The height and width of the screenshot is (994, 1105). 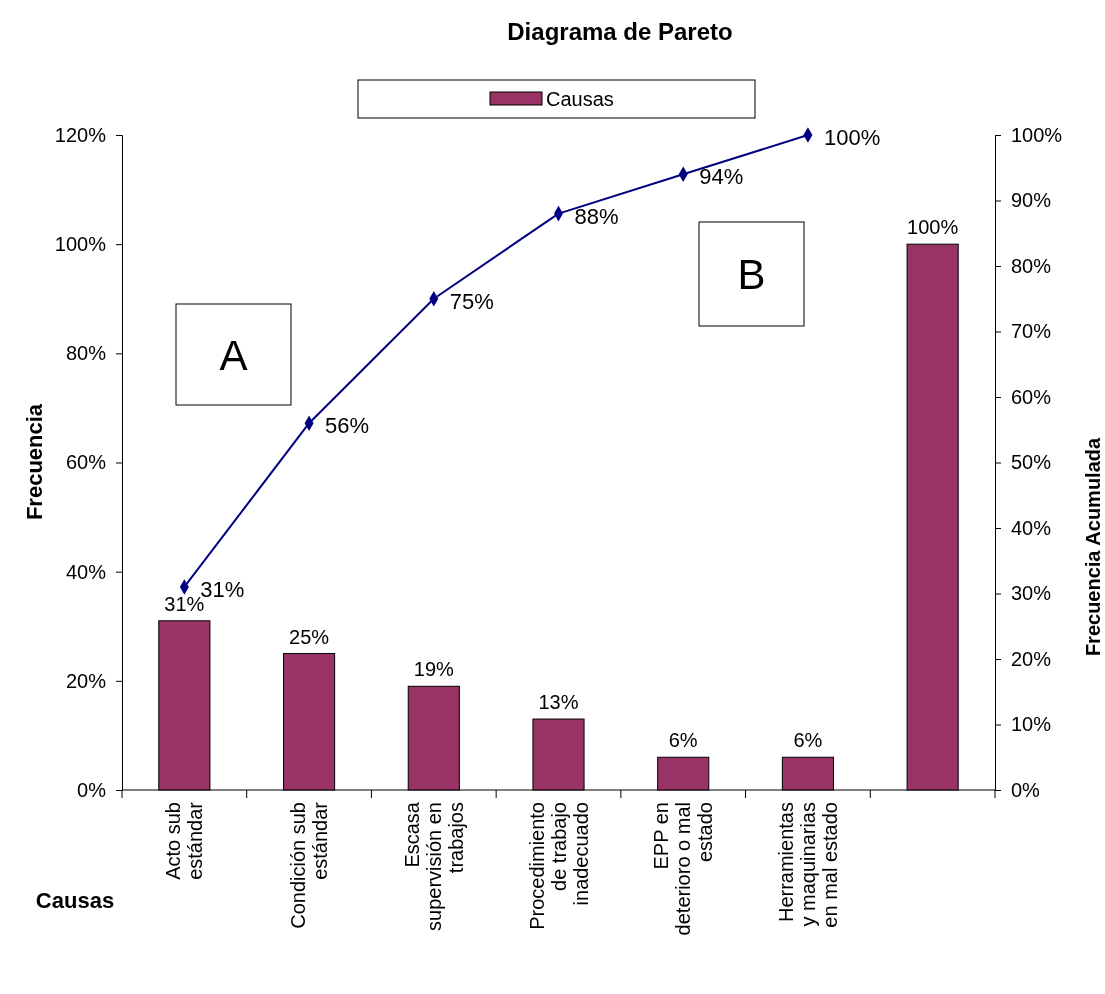 What do you see at coordinates (92, 789) in the screenshot?
I see `y-tick-label: 0%` at bounding box center [92, 789].